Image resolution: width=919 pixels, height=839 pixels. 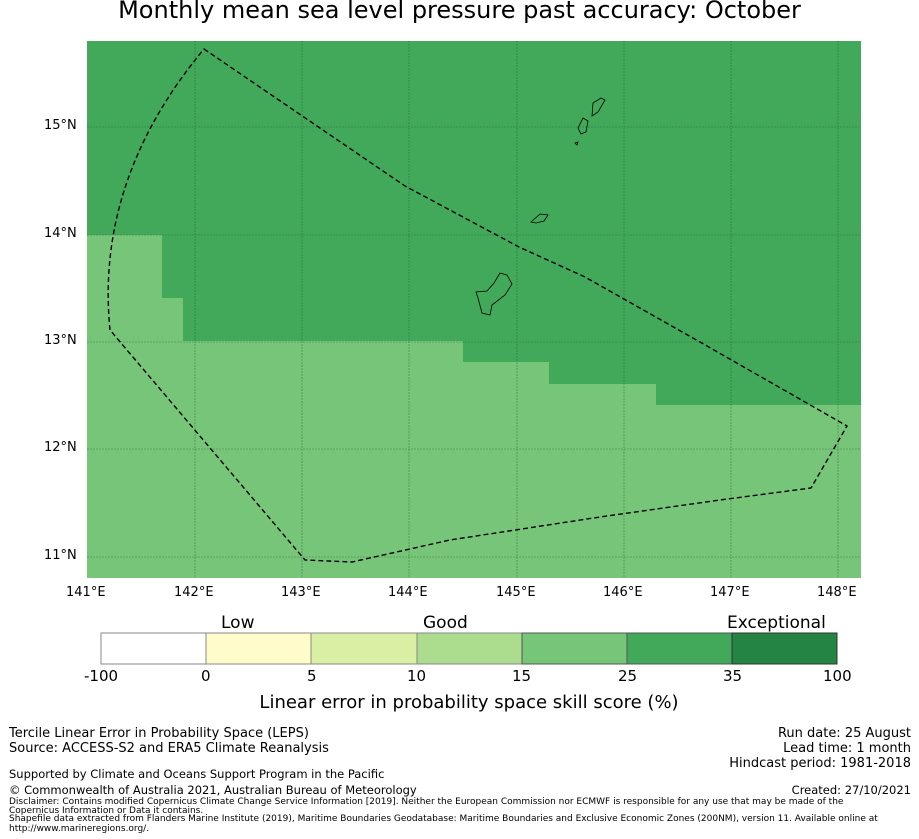 I want to click on lon-tick-label: 143°E, so click(x=301, y=592).